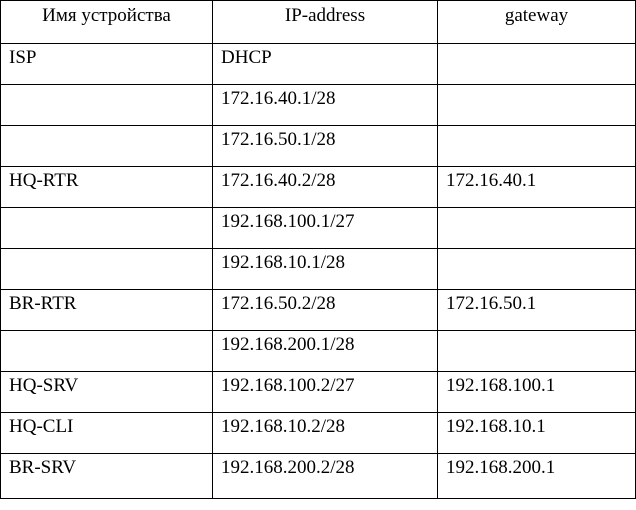  I want to click on table-row: ISP DHCP, so click(318, 64).